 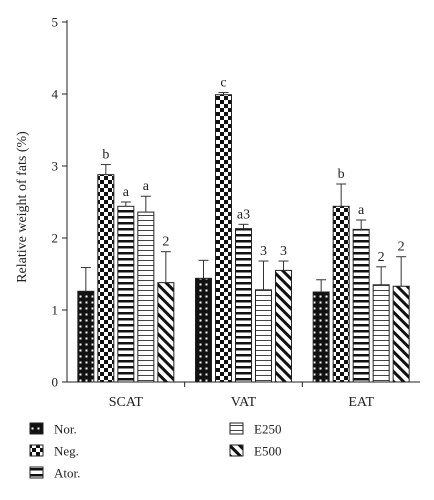 I want to click on y-tick-label: 2, so click(x=55, y=238).